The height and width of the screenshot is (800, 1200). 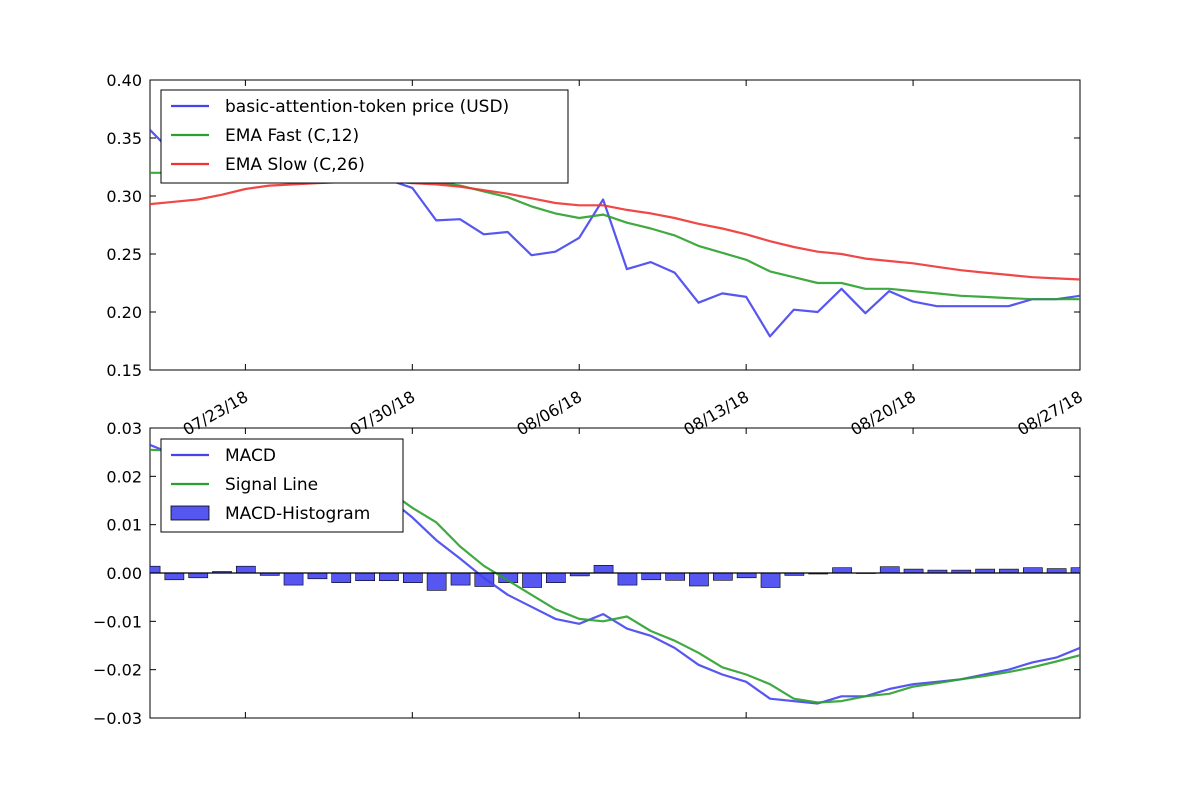 What do you see at coordinates (295, 165) in the screenshot?
I see `legend-label: EMA Slow (C,26)` at bounding box center [295, 165].